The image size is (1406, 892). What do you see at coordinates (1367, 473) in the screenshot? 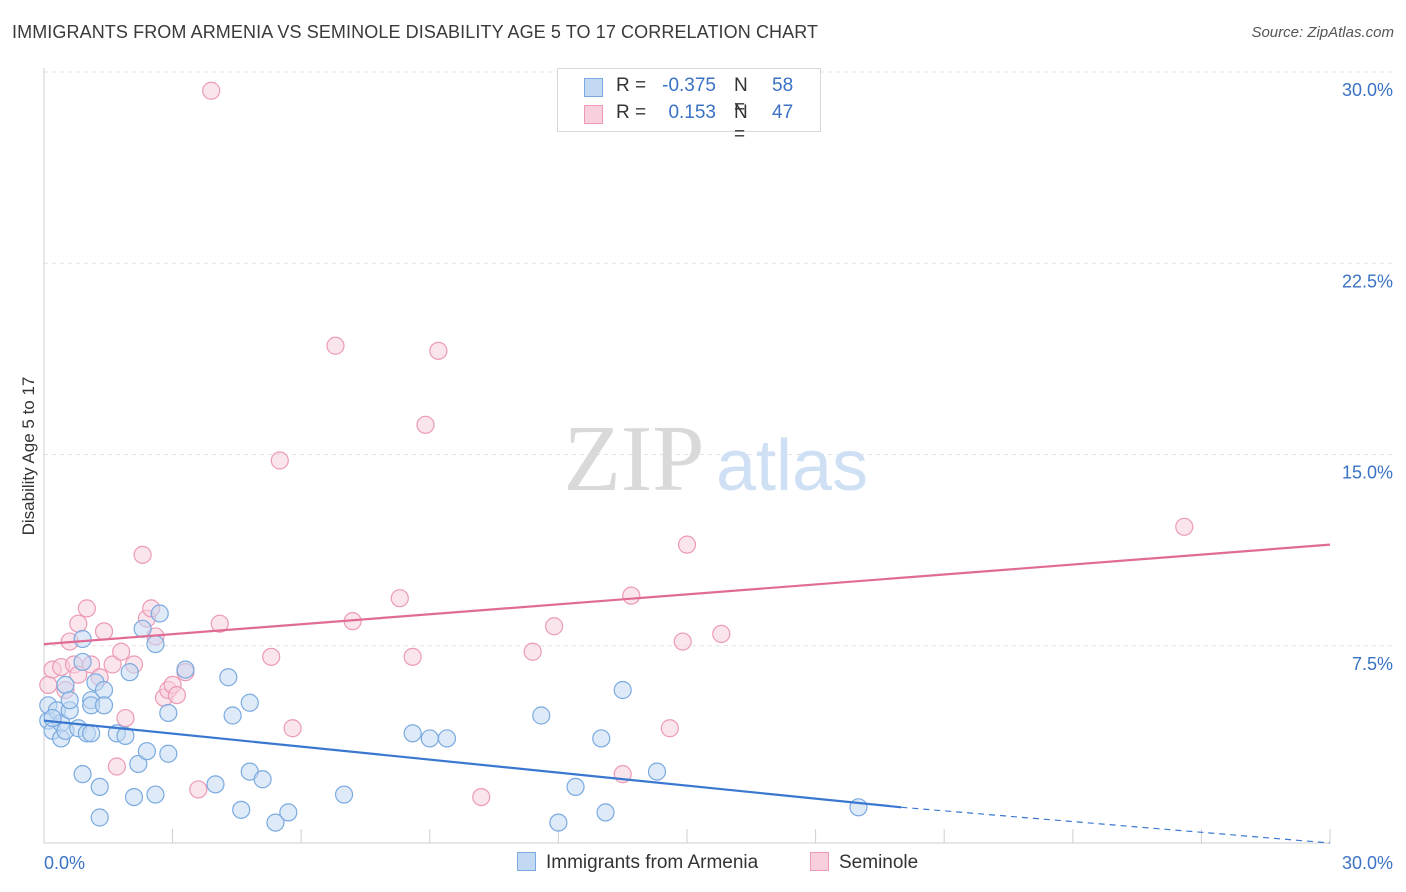
I see `y-tick-label: 15.0%` at bounding box center [1367, 473].